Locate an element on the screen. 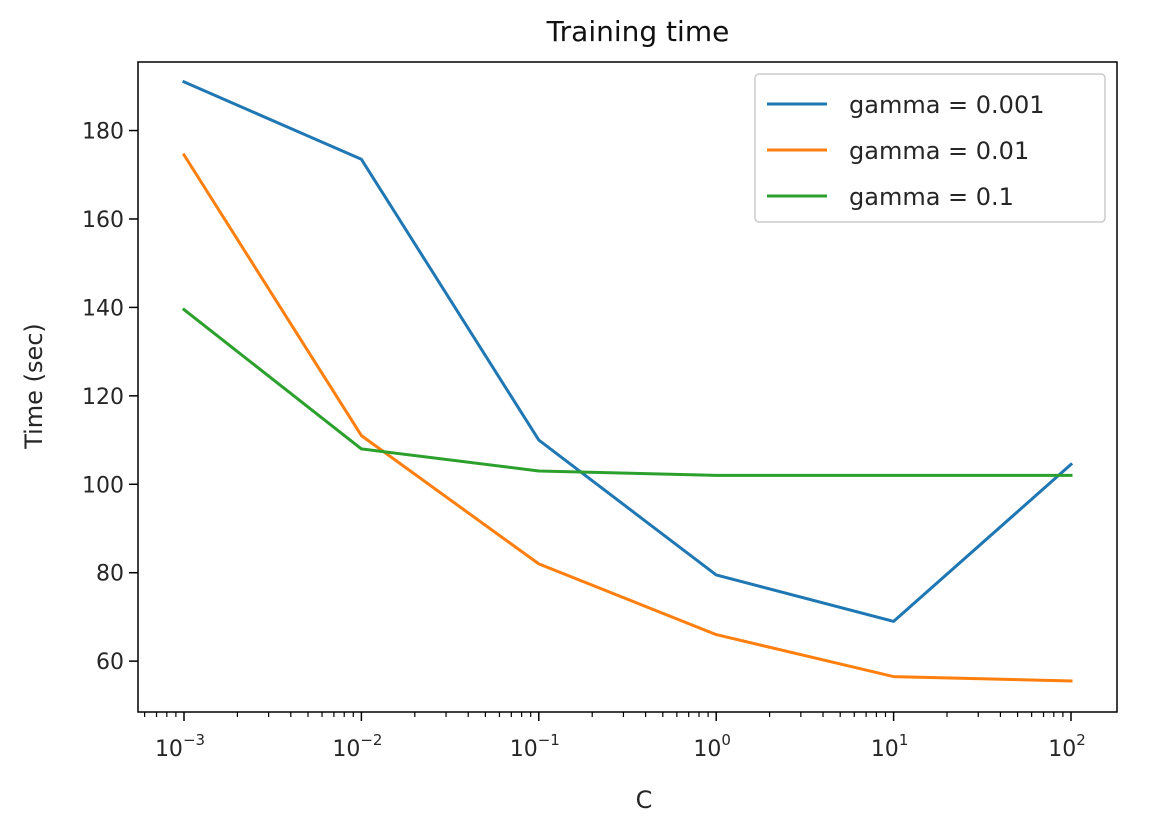 The width and height of the screenshot is (1175, 828). y-tick-label: 120 is located at coordinates (103, 397).